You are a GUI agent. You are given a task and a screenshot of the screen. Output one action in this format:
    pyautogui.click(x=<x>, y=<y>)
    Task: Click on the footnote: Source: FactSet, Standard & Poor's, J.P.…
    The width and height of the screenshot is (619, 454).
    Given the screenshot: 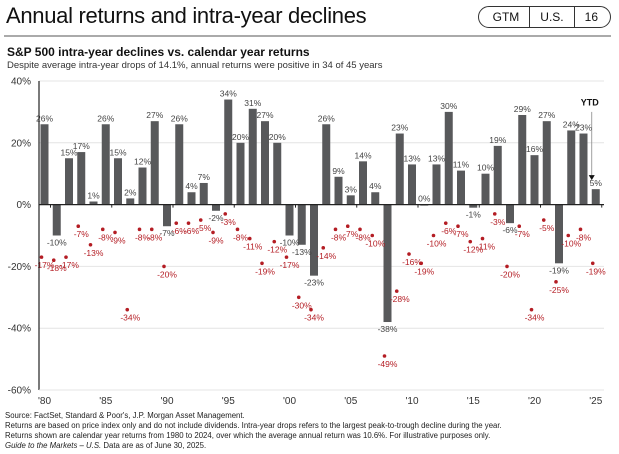 What is the action you would take?
    pyautogui.click(x=253, y=431)
    